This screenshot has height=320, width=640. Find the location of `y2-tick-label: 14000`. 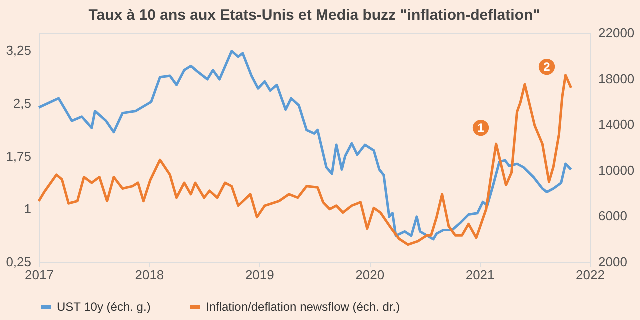

y2-tick-label: 14000 is located at coordinates (616, 124).